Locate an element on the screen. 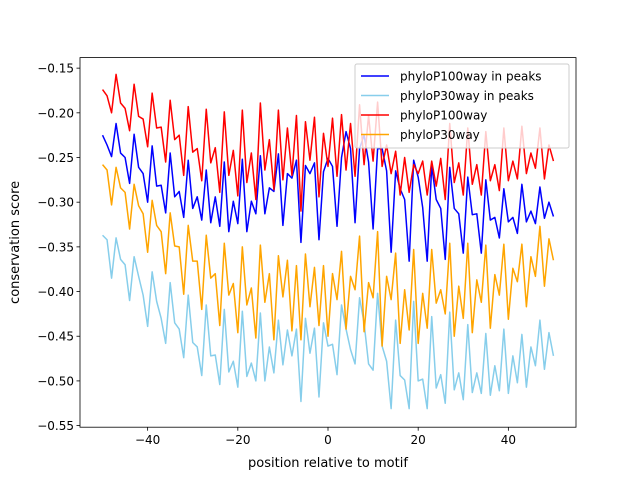 This screenshot has height=480, width=640. y-tick-label: −0.20 is located at coordinates (55, 113).